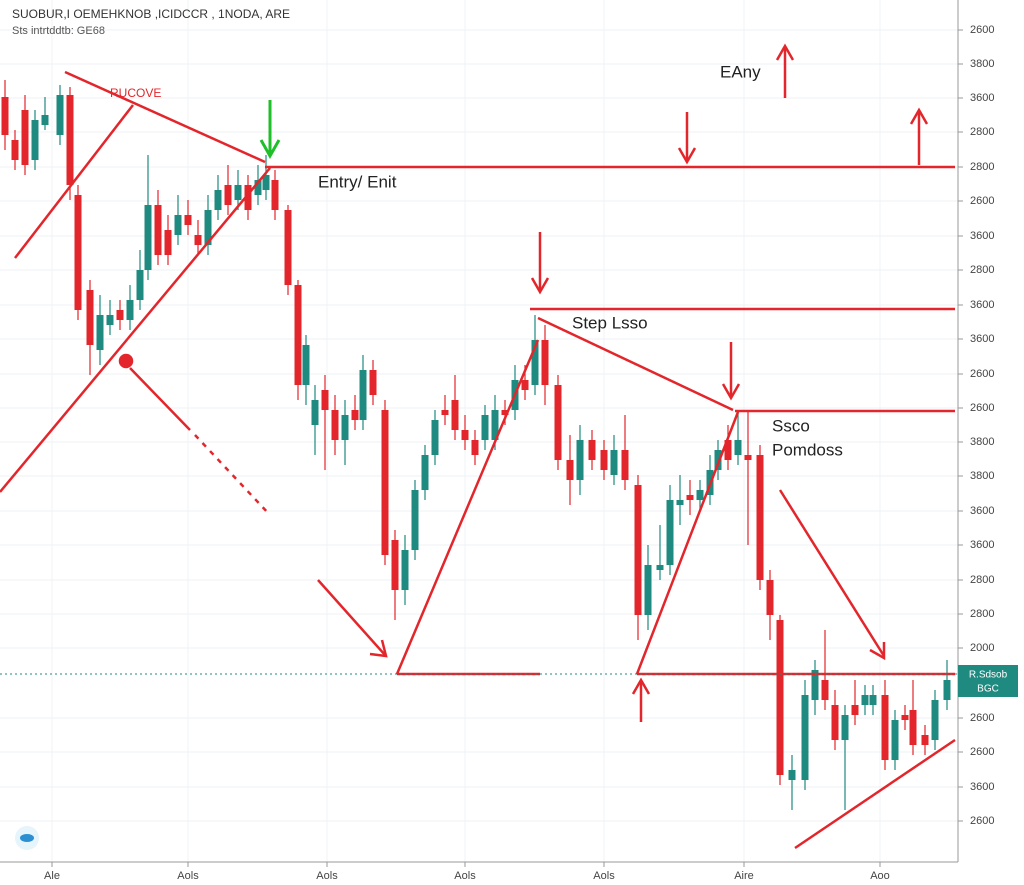 This screenshot has width=1024, height=885. What do you see at coordinates (880, 876) in the screenshot?
I see `x-tick-label: Aoo` at bounding box center [880, 876].